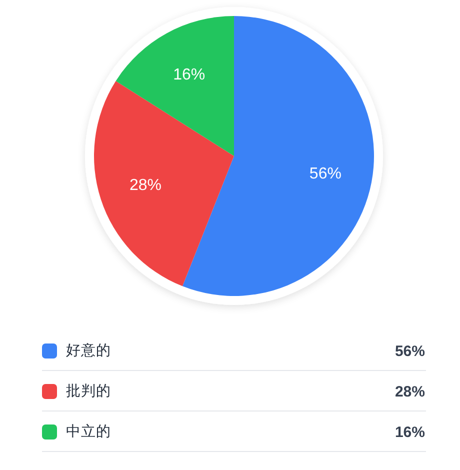  Describe the element at coordinates (88, 431) in the screenshot. I see `legend-label: 中立的` at that location.